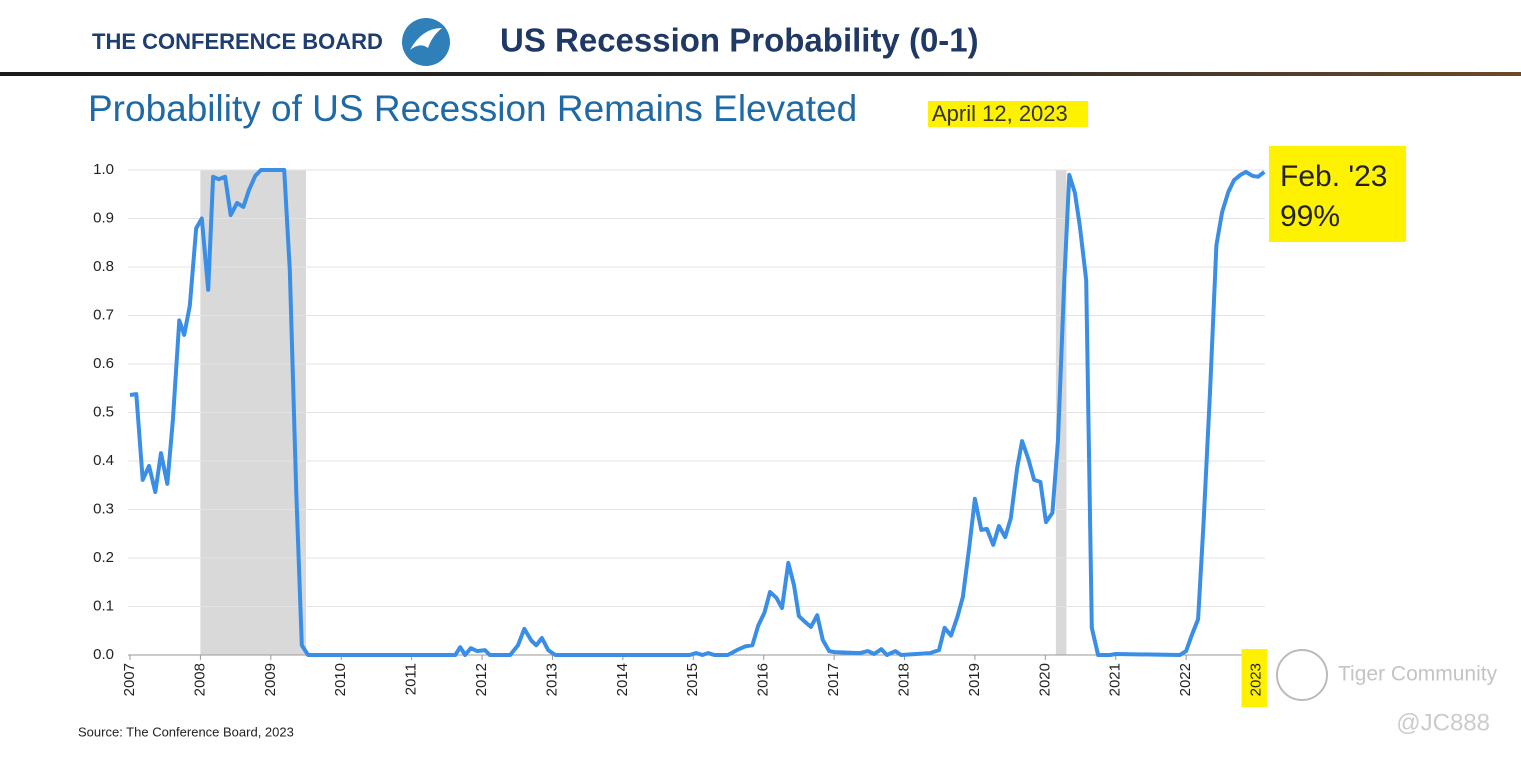 The height and width of the screenshot is (759, 1521). I want to click on y-tick-label: 0.2, so click(103, 557).